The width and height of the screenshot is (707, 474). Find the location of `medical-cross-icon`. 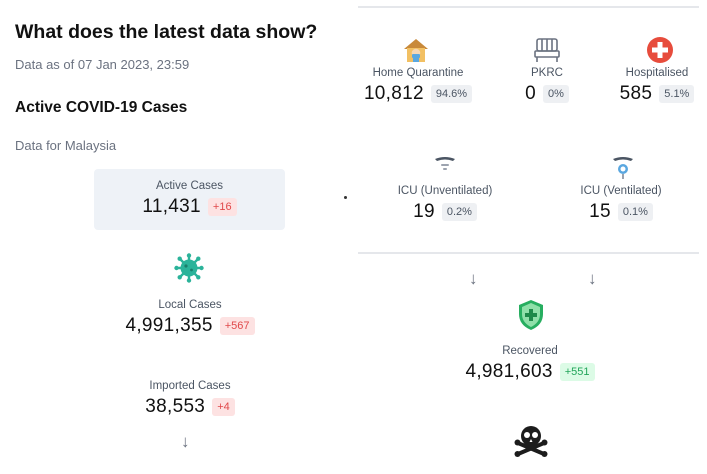

medical-cross-icon is located at coordinates (660, 52).